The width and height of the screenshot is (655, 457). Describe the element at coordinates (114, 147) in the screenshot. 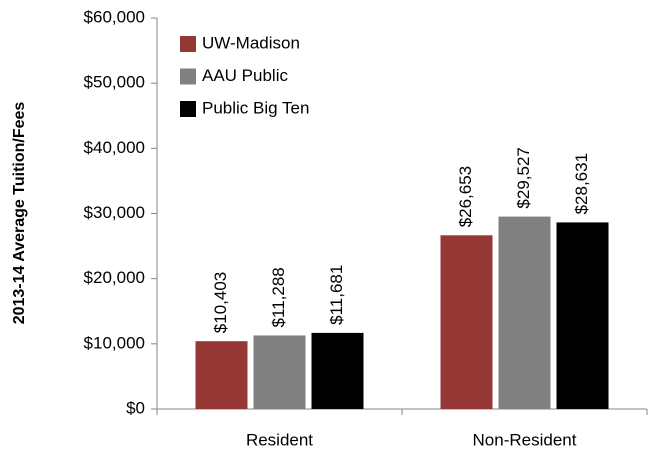

I see `y-tick-label: $40,000` at that location.